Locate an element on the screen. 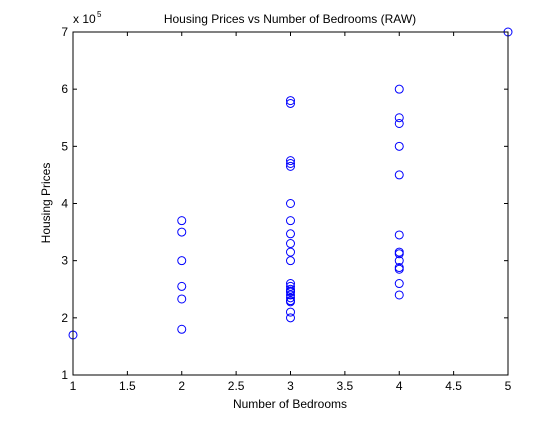 The height and width of the screenshot is (425, 560). y-tick-label-0: 1 is located at coordinates (64, 375).